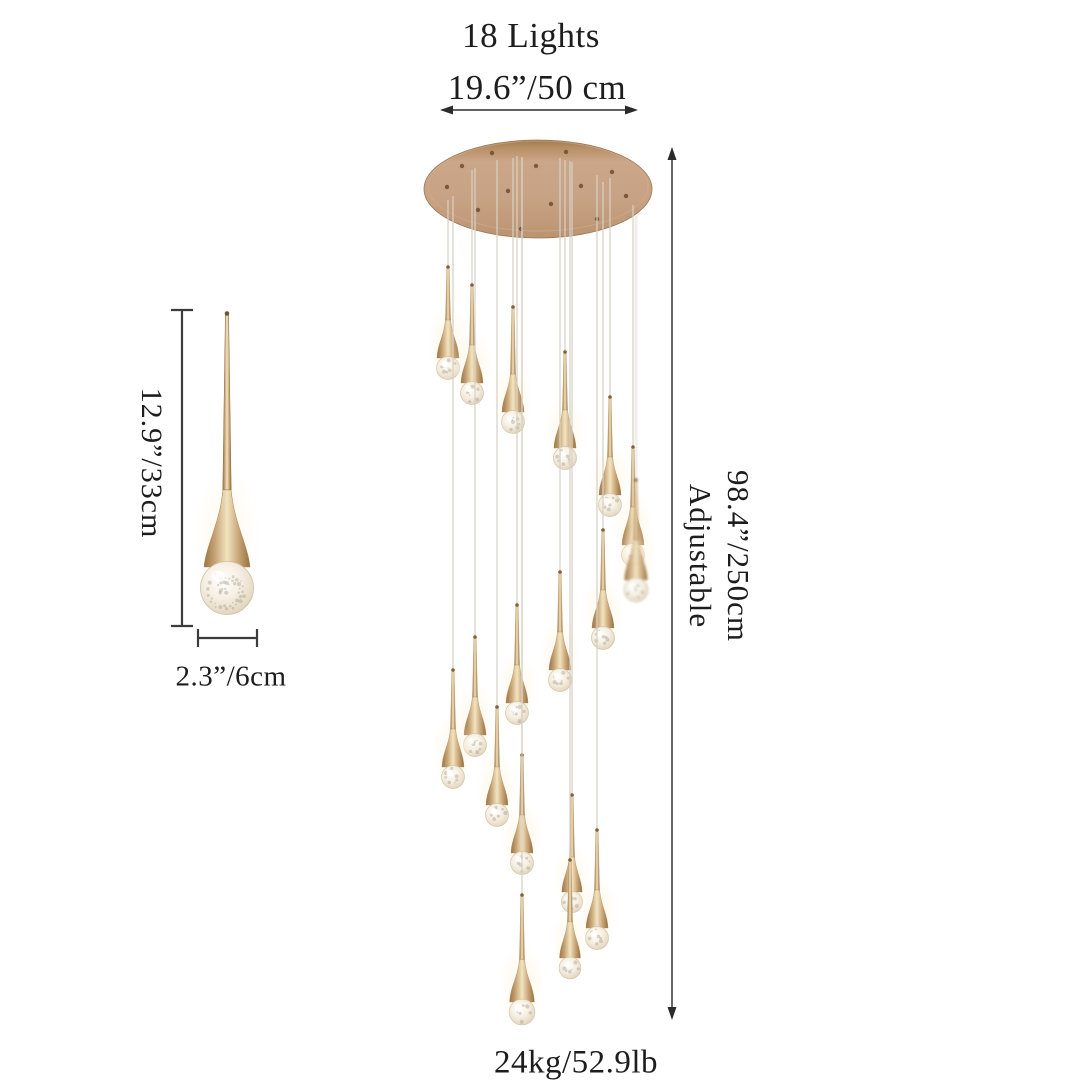 This screenshot has width=1090, height=1090. Describe the element at coordinates (738, 556) in the screenshot. I see `drop-height-label: 98.4”/250cm` at that location.